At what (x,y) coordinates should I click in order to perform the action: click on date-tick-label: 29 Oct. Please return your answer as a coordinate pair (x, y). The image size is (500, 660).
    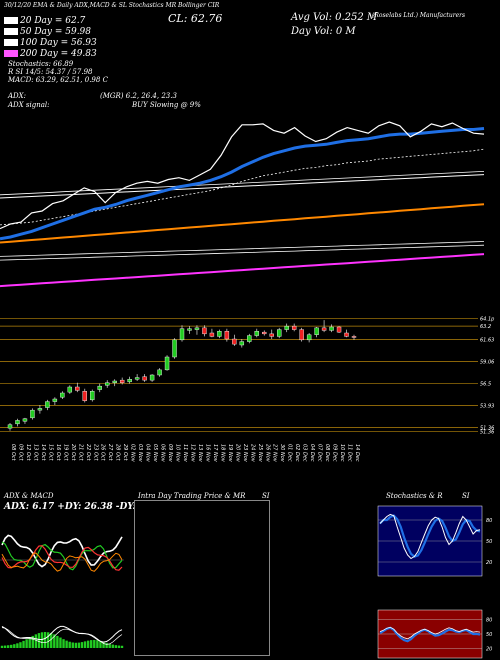
    Looking at the image, I should click on (125, 453).